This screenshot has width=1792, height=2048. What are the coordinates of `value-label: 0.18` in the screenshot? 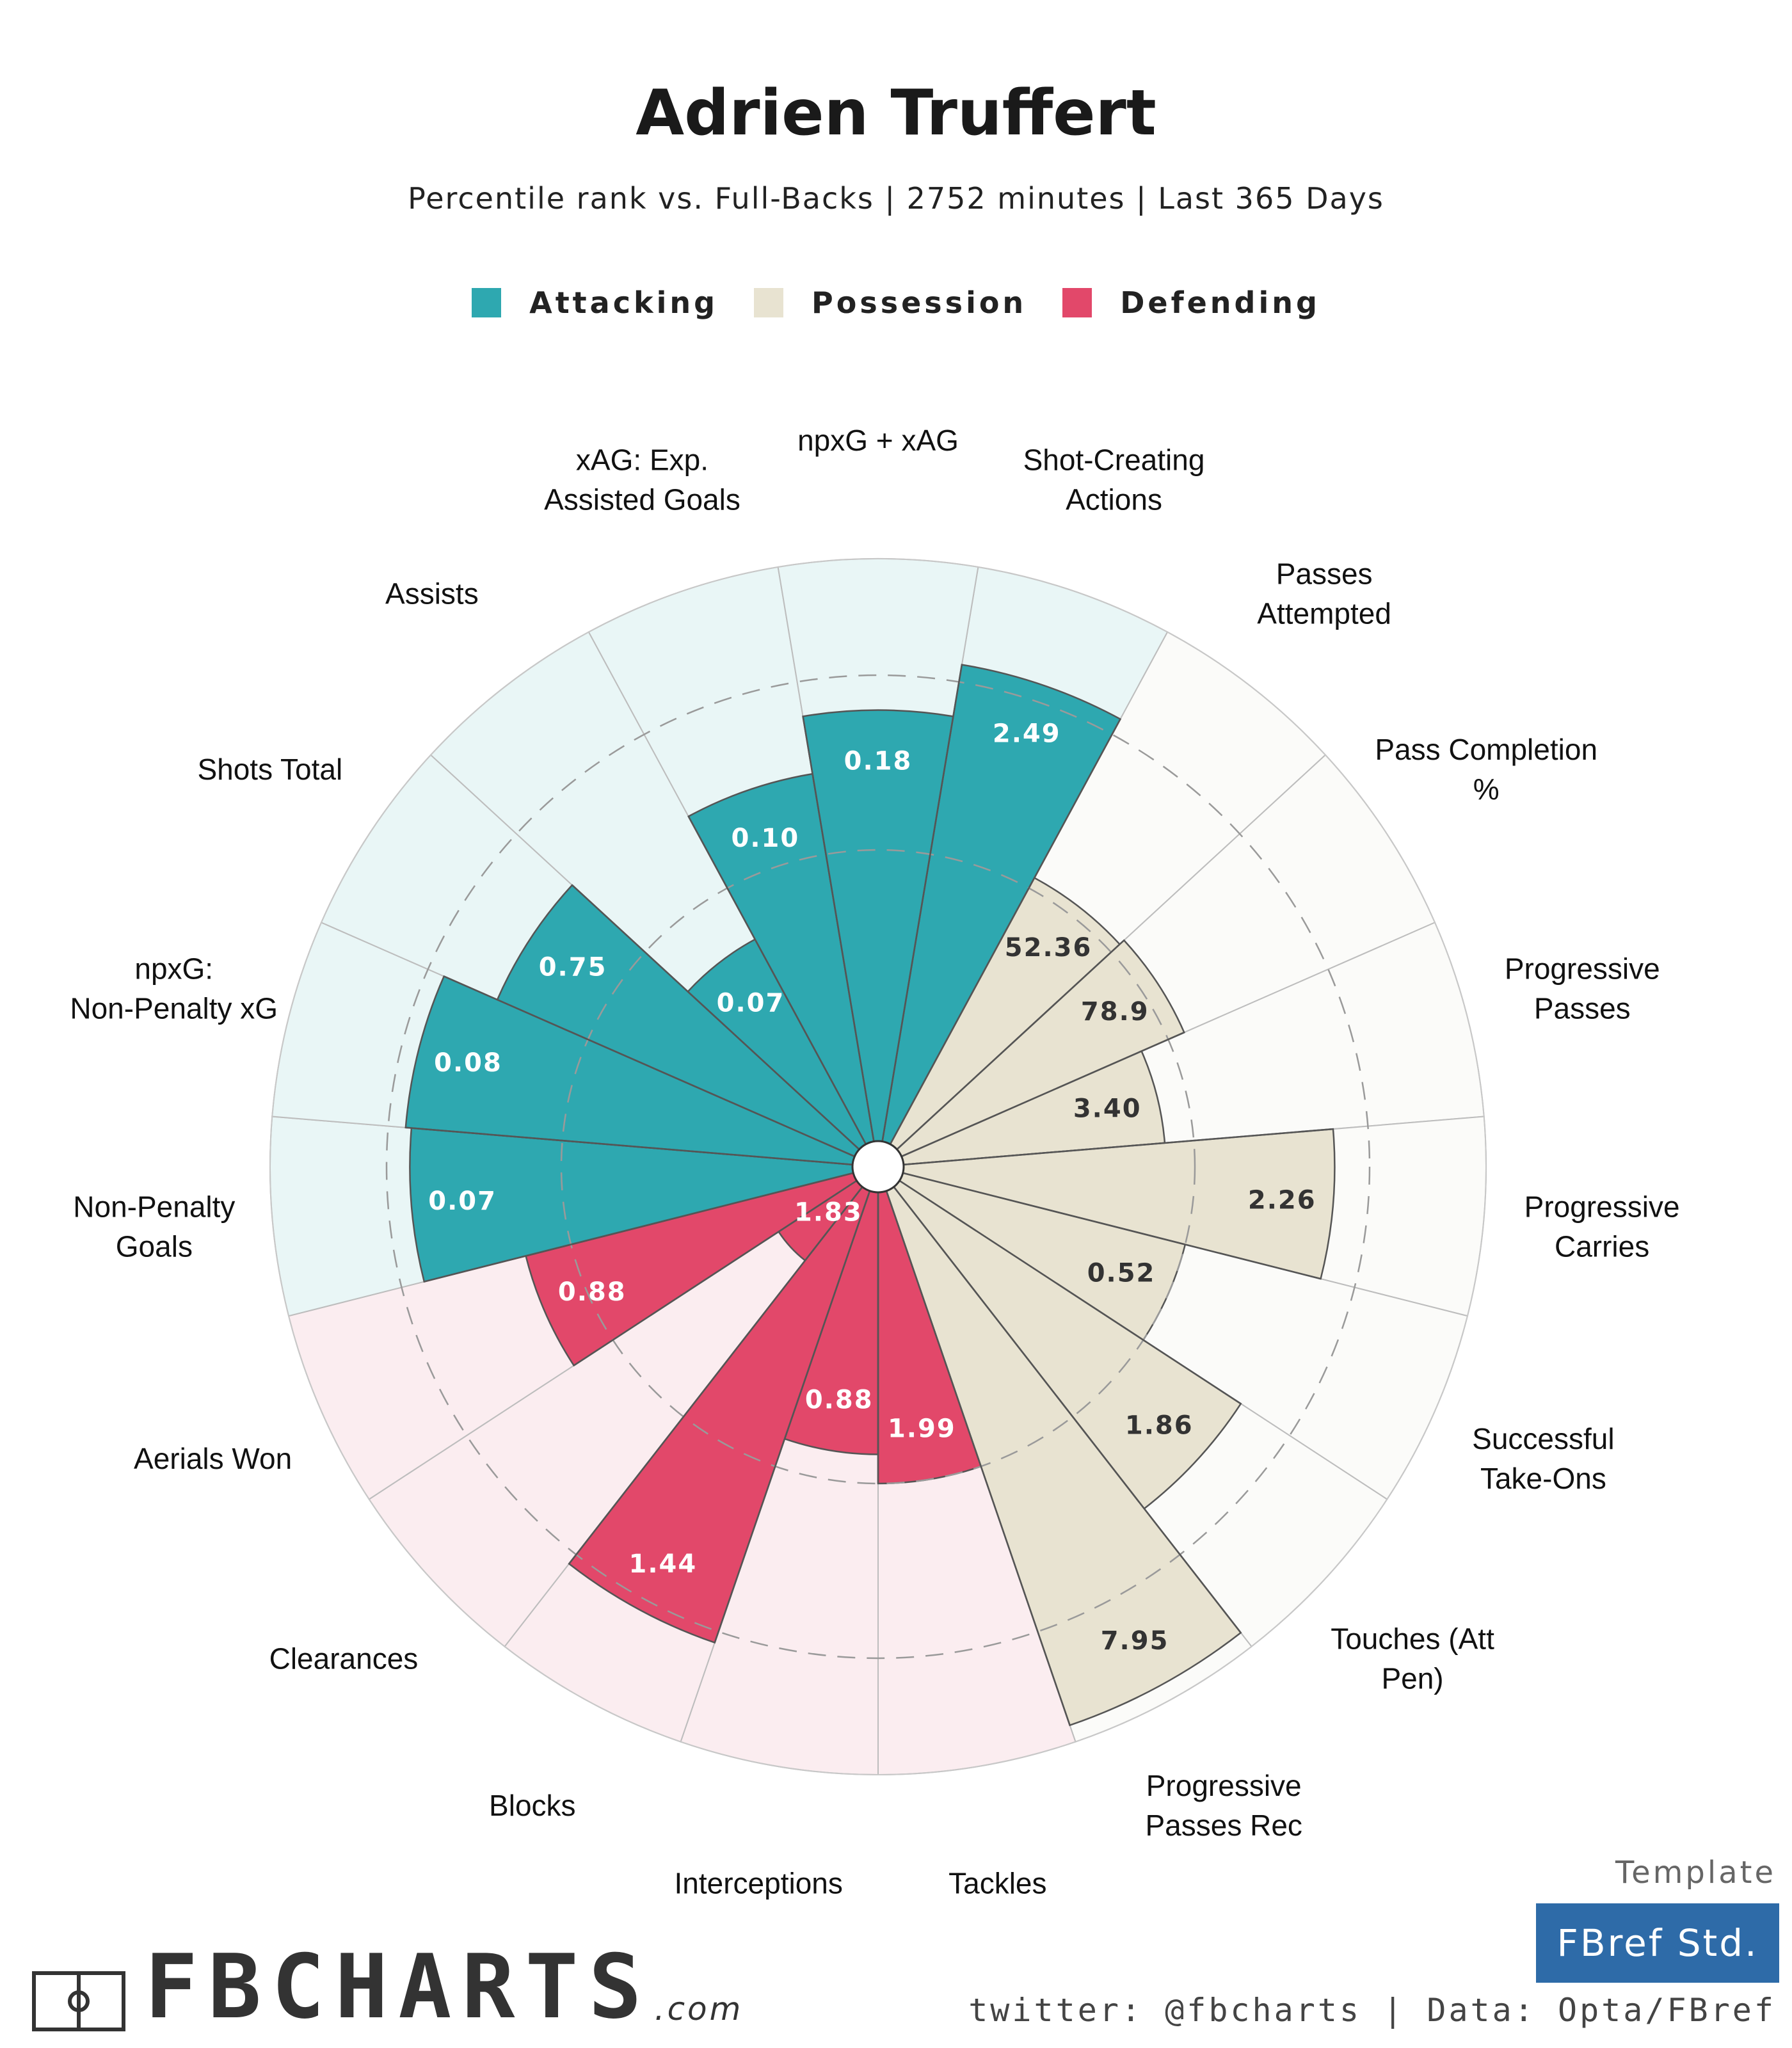 It's located at (878, 761).